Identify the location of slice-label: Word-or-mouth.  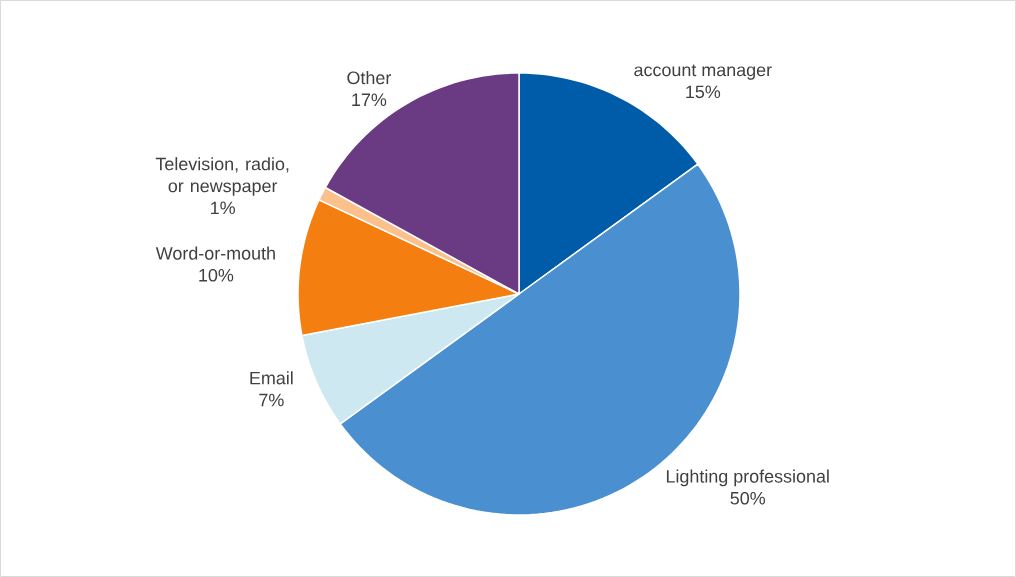
(215, 253).